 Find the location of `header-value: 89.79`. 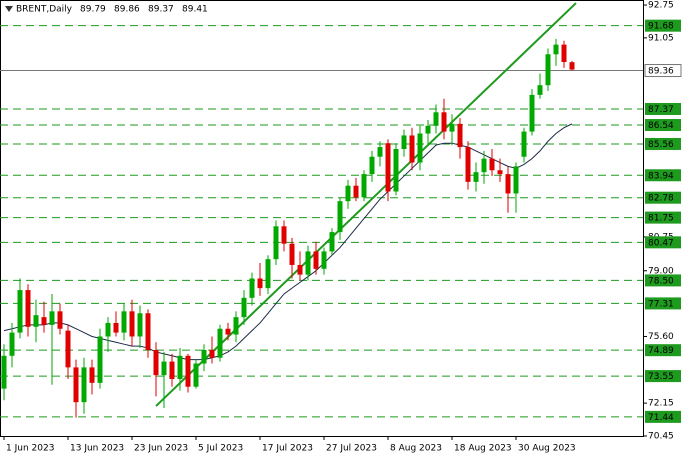

header-value: 89.79 is located at coordinates (93, 10).